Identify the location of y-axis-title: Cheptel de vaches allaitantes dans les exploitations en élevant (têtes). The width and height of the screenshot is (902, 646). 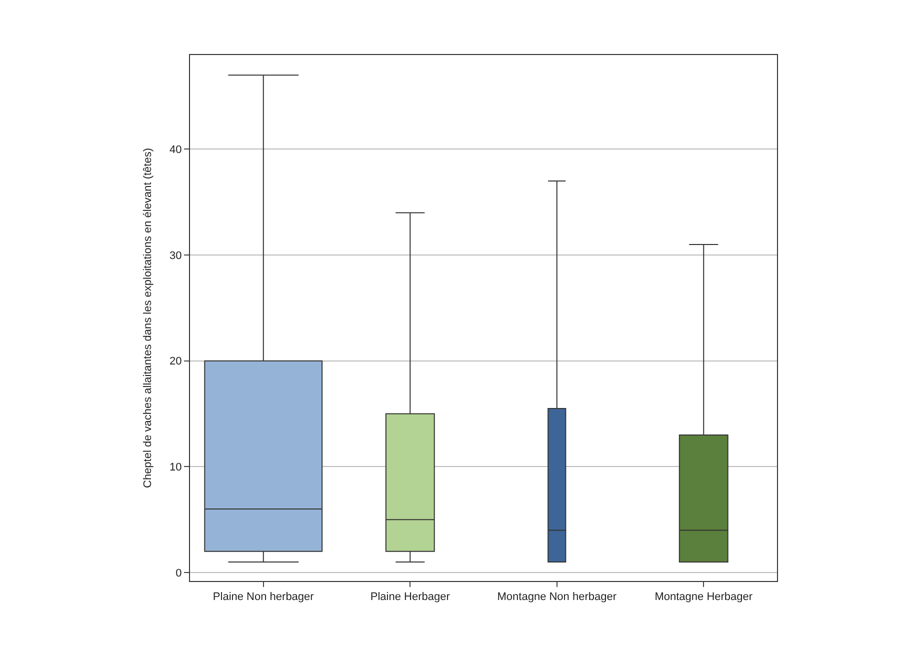
(148, 318).